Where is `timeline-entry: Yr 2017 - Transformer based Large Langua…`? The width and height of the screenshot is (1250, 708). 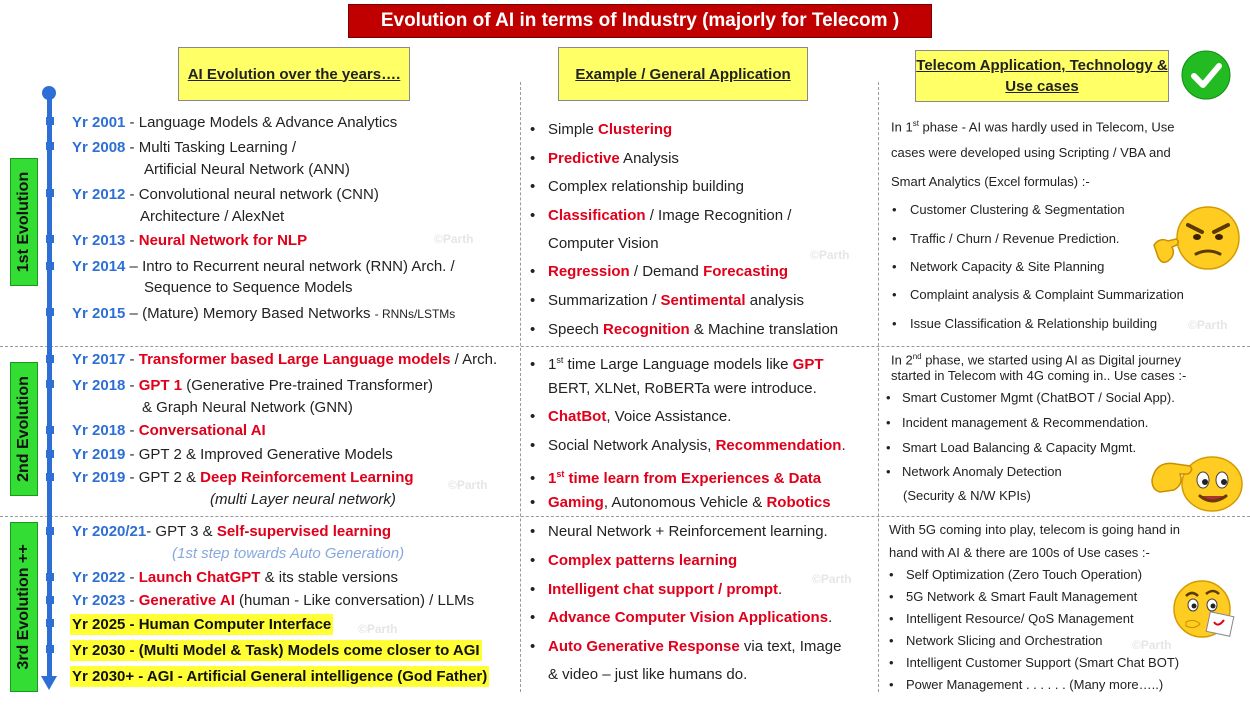
timeline-entry: Yr 2017 - Transformer based Large Langua… is located at coordinates (285, 359).